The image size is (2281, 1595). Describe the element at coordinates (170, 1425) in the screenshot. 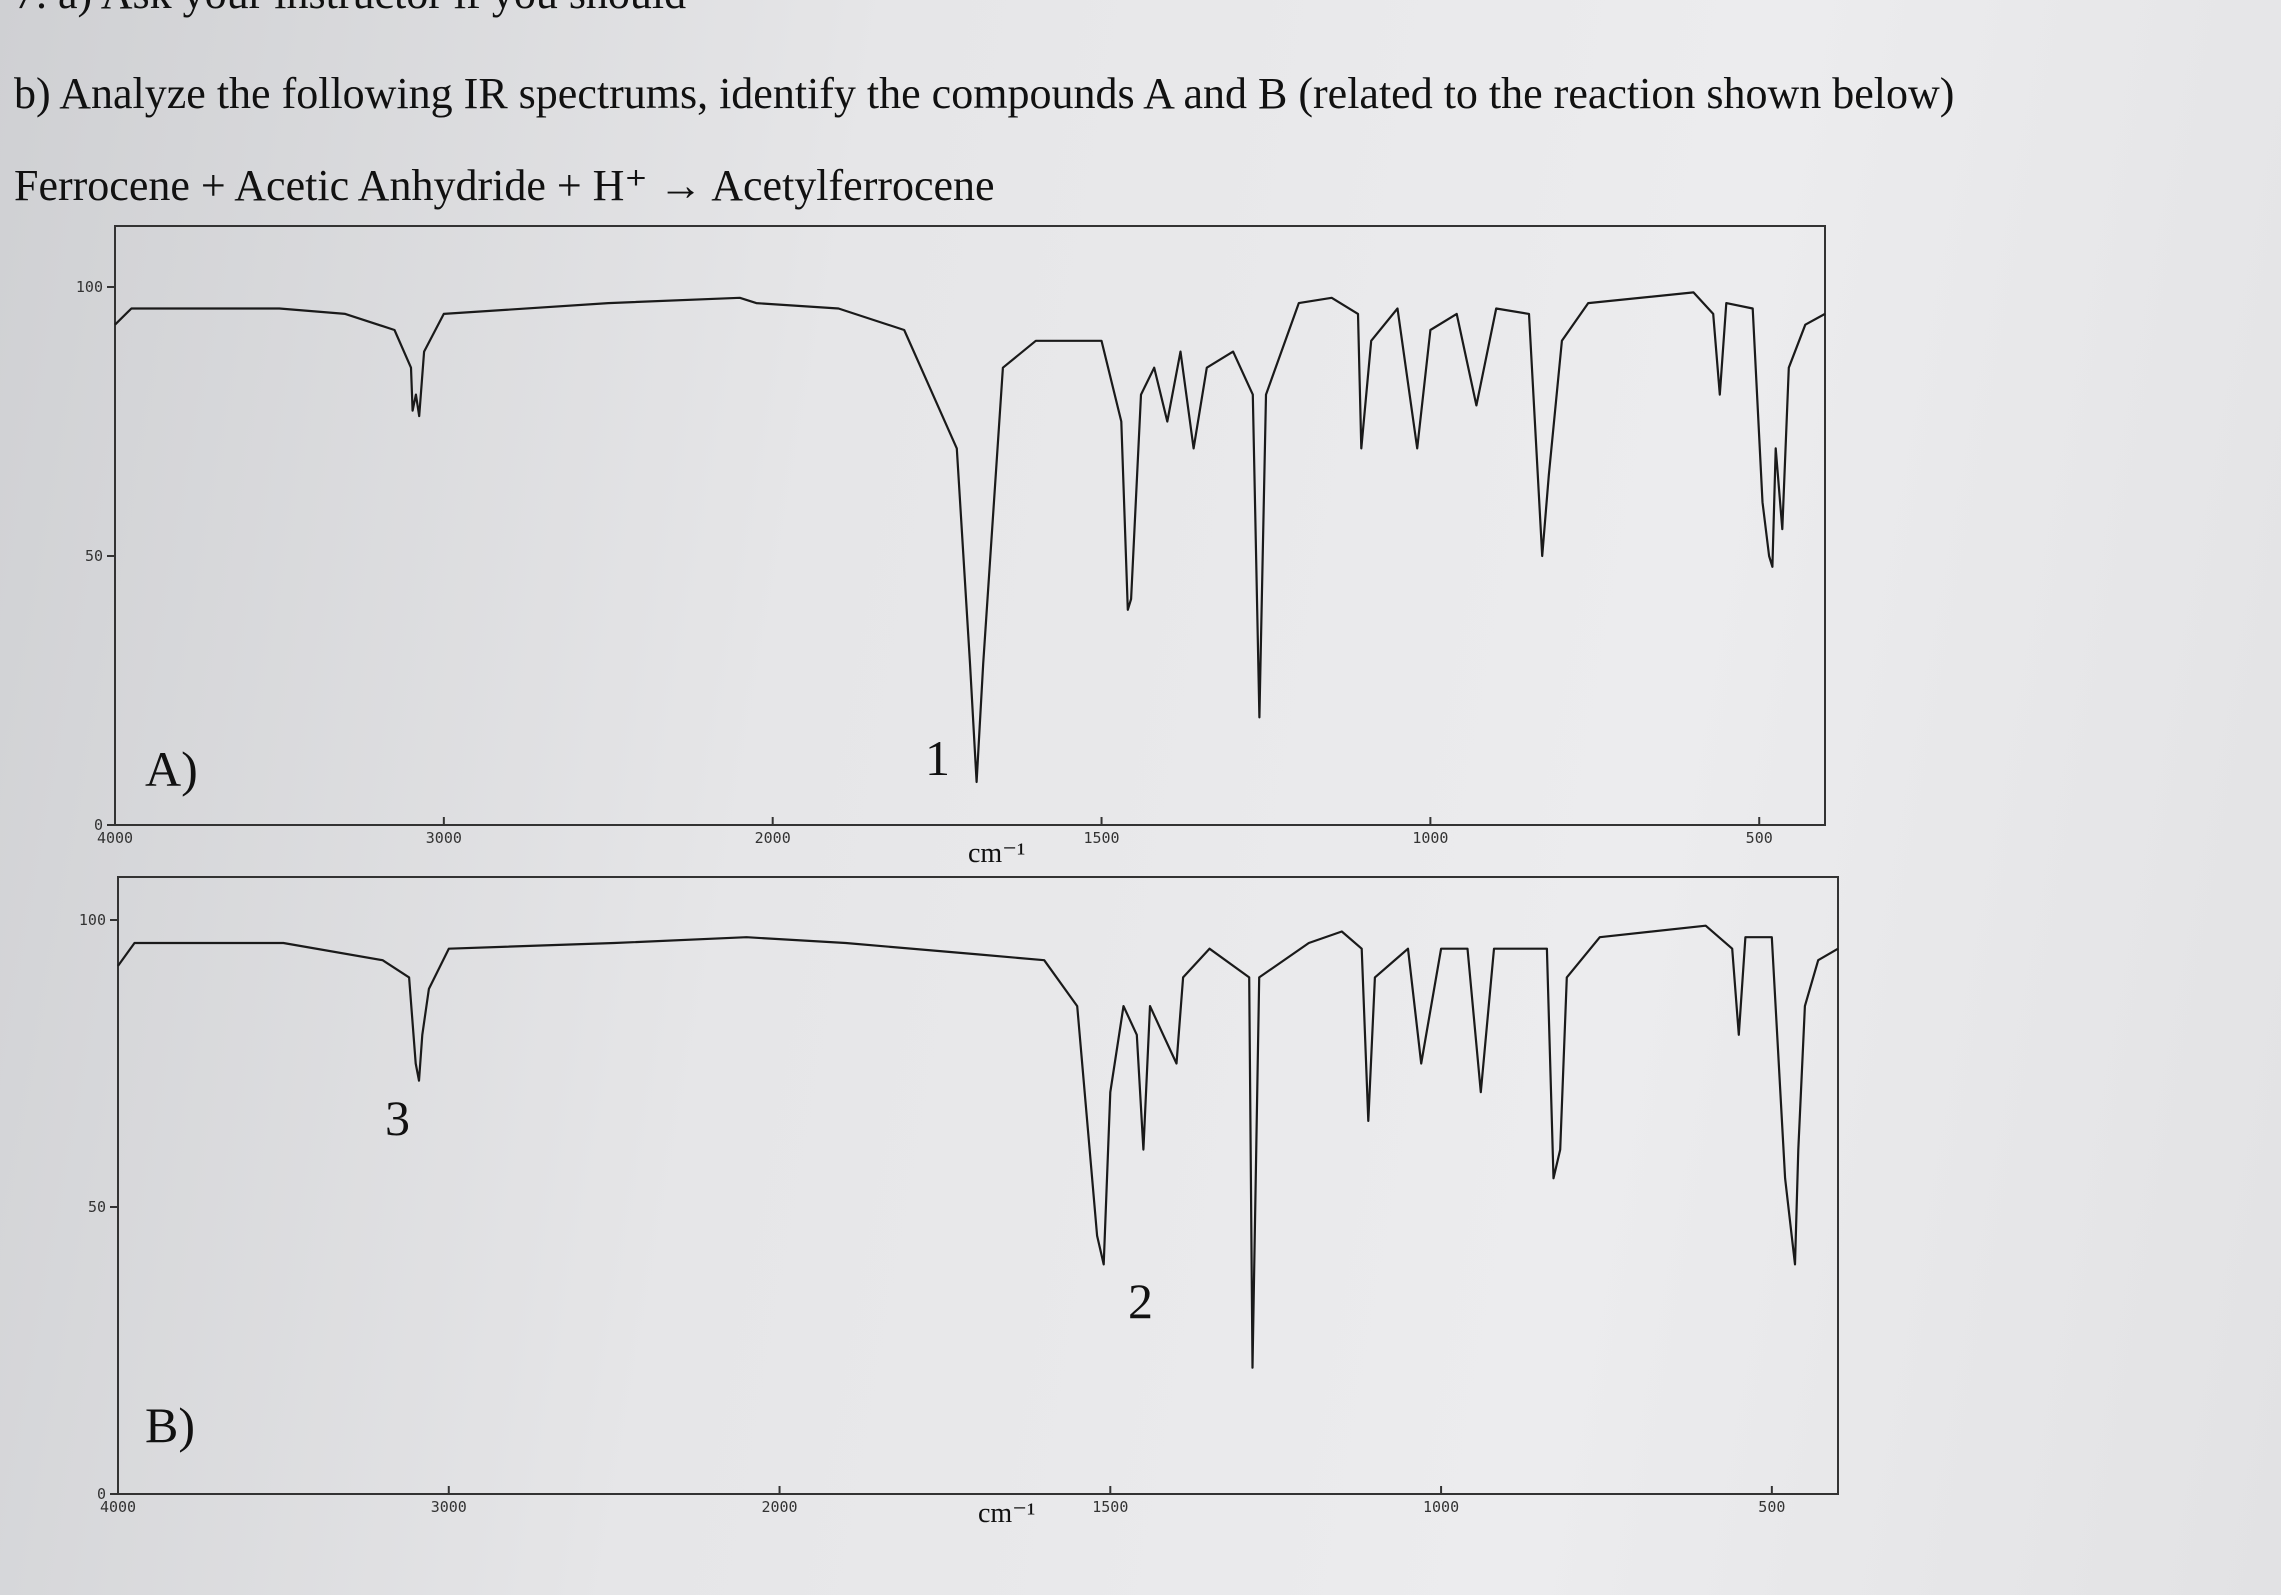

I see `spectrum-label: B)` at that location.